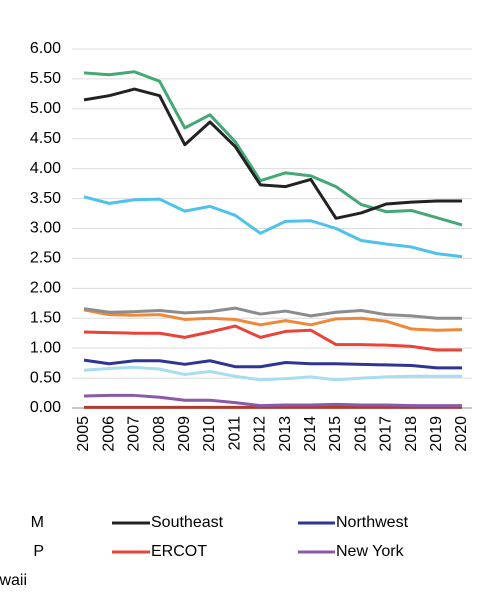 This screenshot has height=593, width=482. I want to click on x-tick-label: 2012, so click(260, 434).